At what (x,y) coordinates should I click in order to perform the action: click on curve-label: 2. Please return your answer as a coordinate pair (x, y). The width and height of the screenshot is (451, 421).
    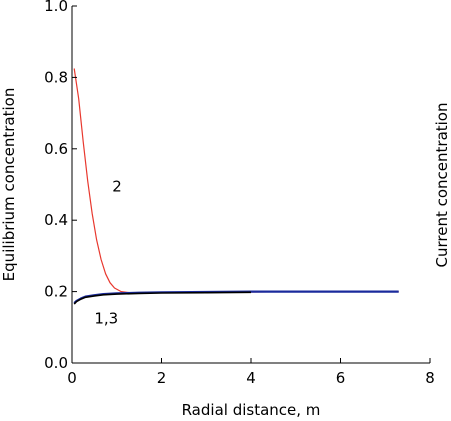
    Looking at the image, I should click on (117, 187).